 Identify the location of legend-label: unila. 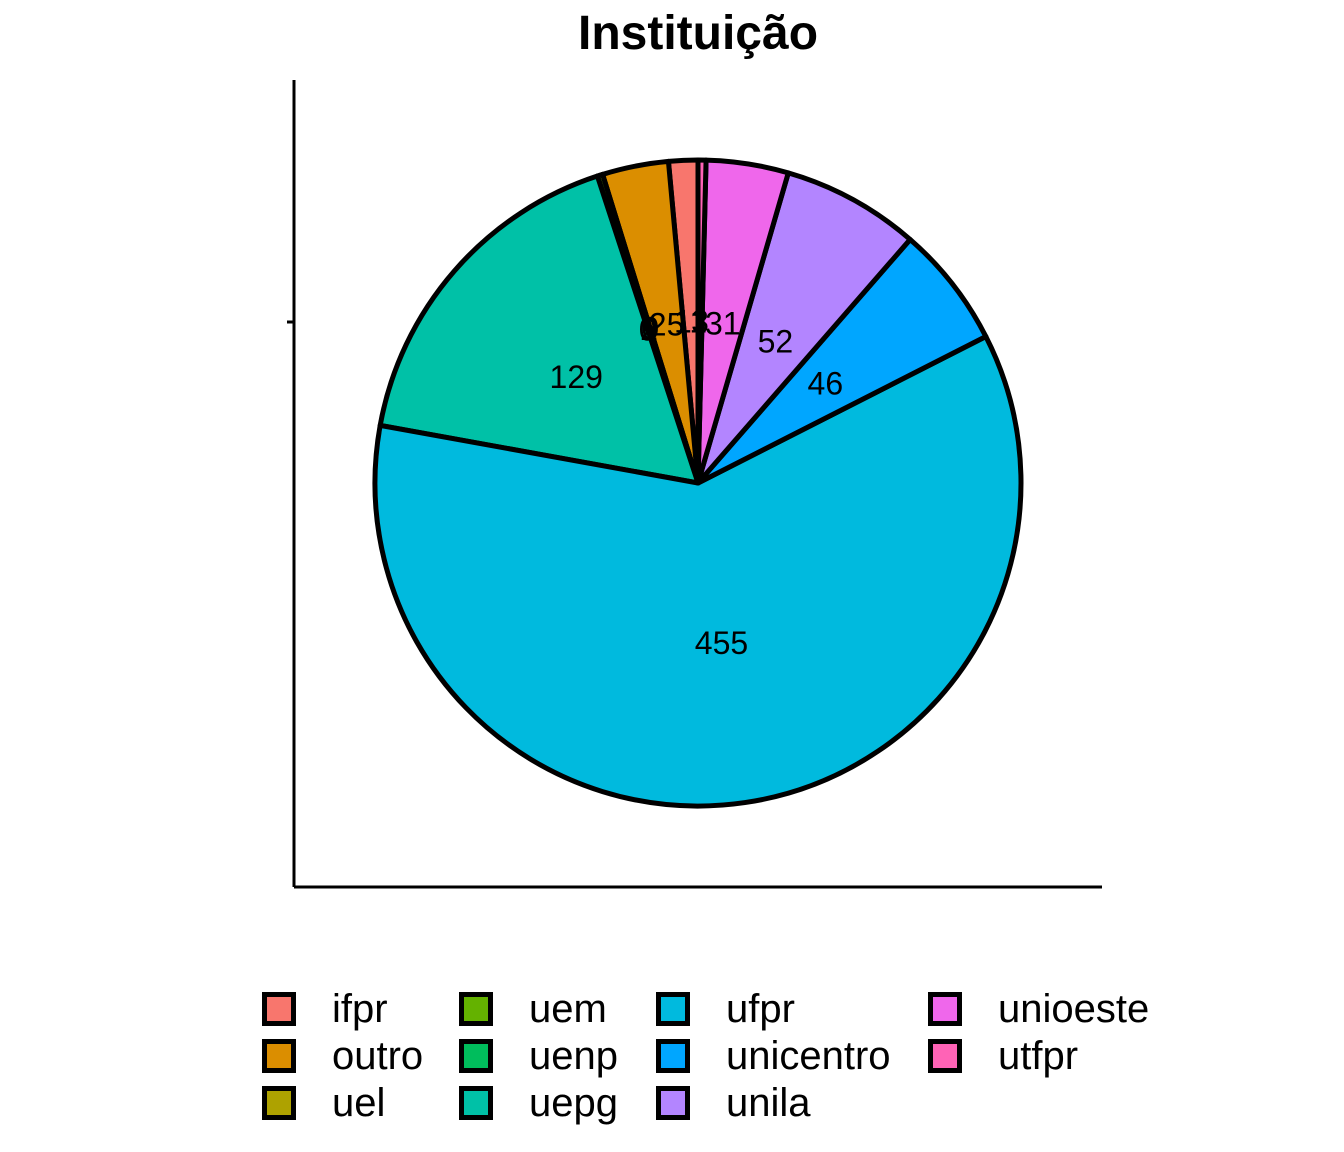
(768, 1102).